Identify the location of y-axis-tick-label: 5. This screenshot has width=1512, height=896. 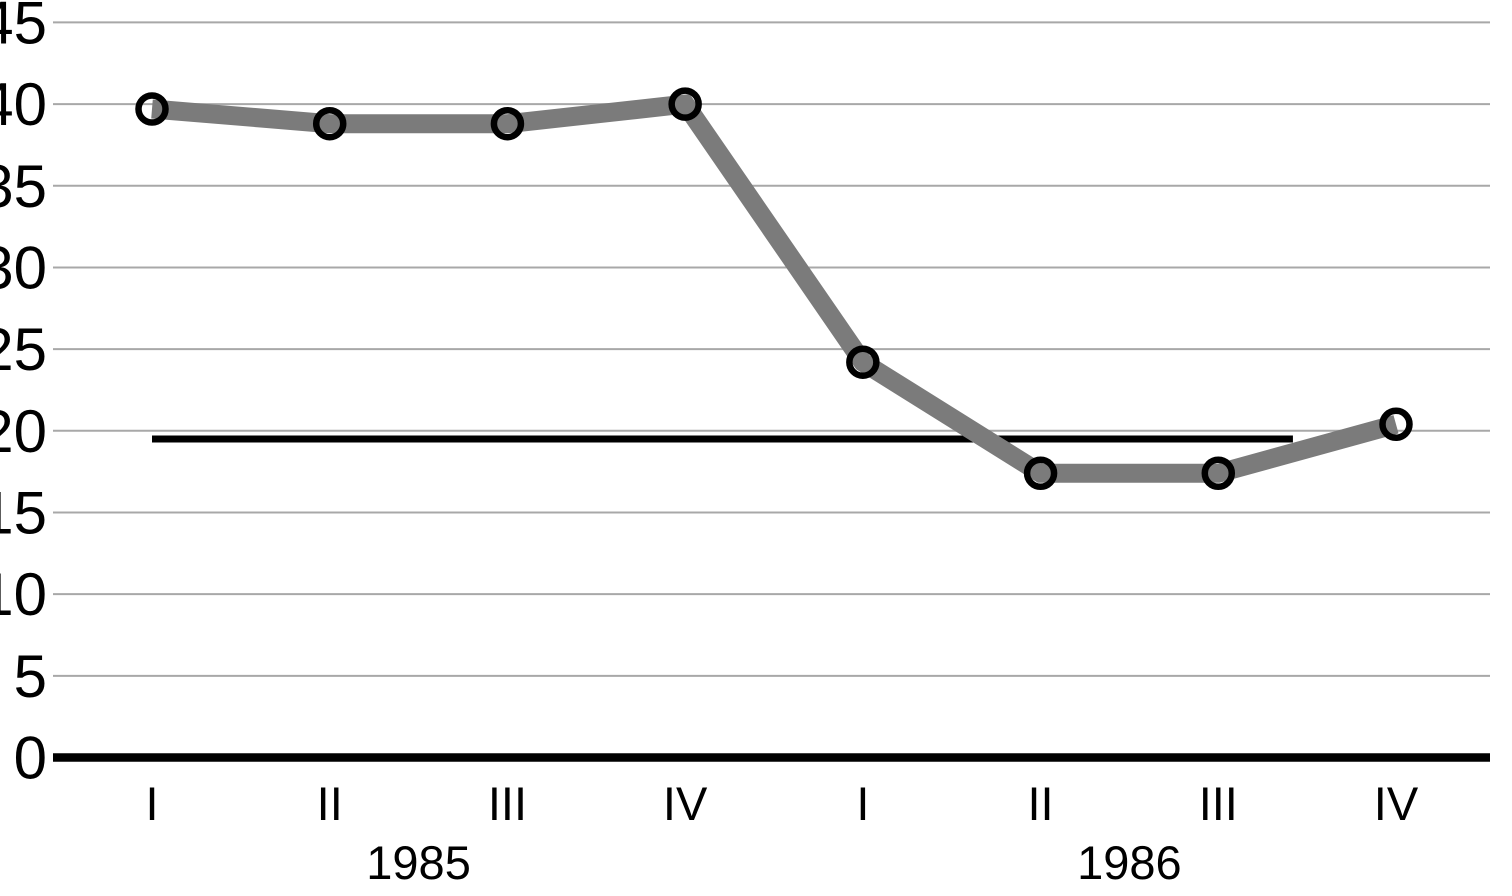
(30, 676).